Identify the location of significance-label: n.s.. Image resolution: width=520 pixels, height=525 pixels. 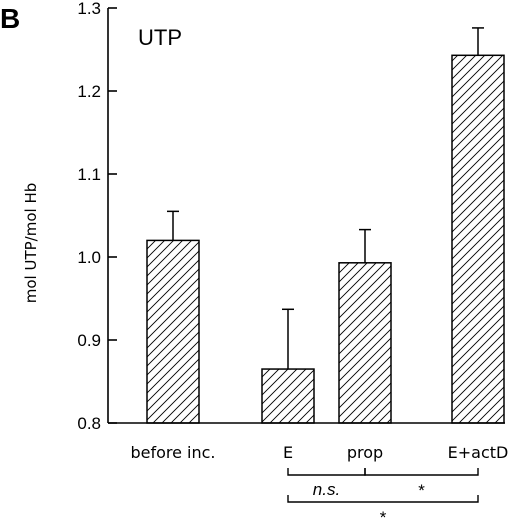
(326, 489).